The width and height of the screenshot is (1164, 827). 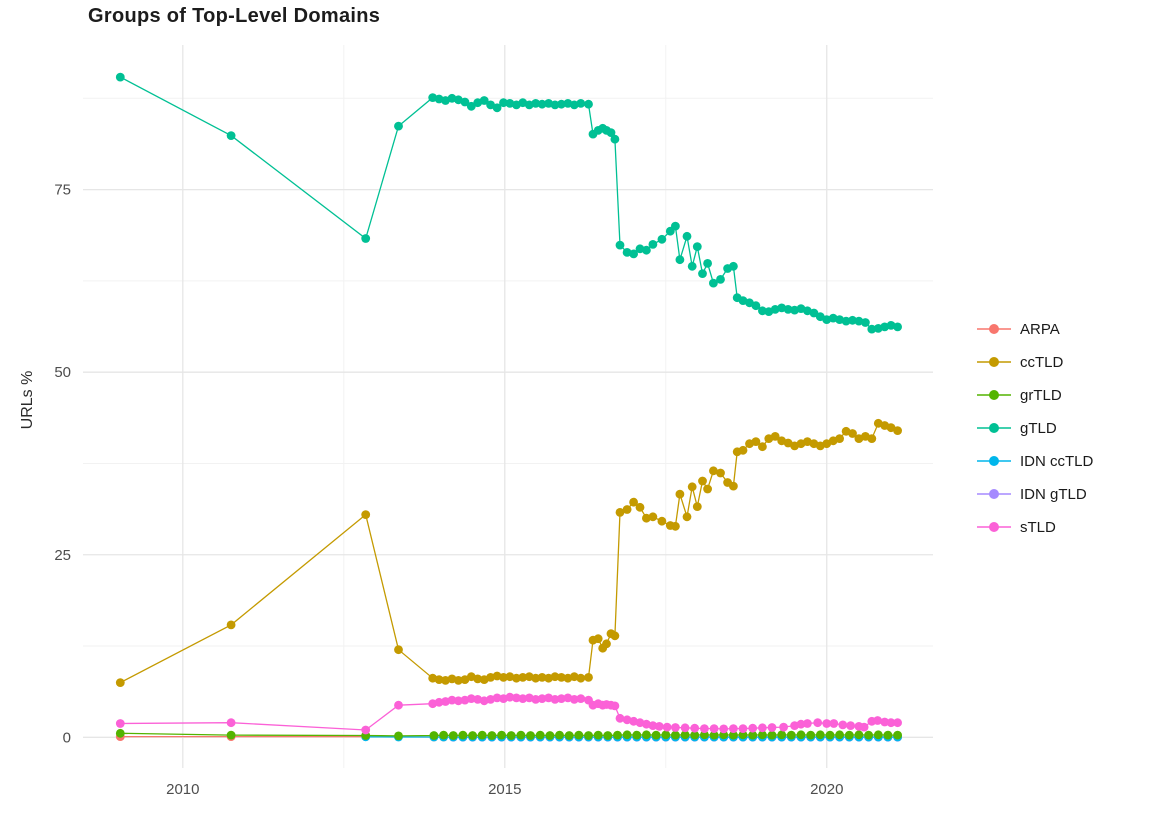 I want to click on legend-label: ARPA, so click(x=1040, y=329).